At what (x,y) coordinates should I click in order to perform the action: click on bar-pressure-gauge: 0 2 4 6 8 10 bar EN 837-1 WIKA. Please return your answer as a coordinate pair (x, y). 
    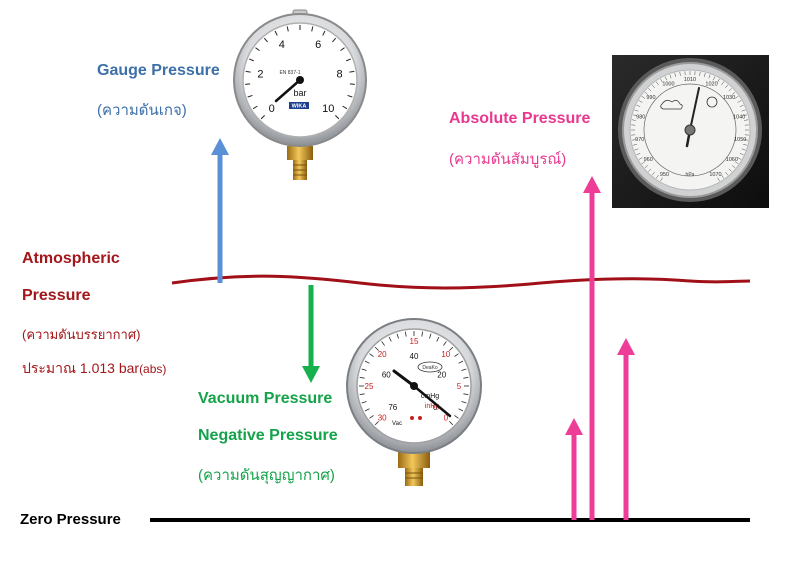
    Looking at the image, I should click on (300, 94).